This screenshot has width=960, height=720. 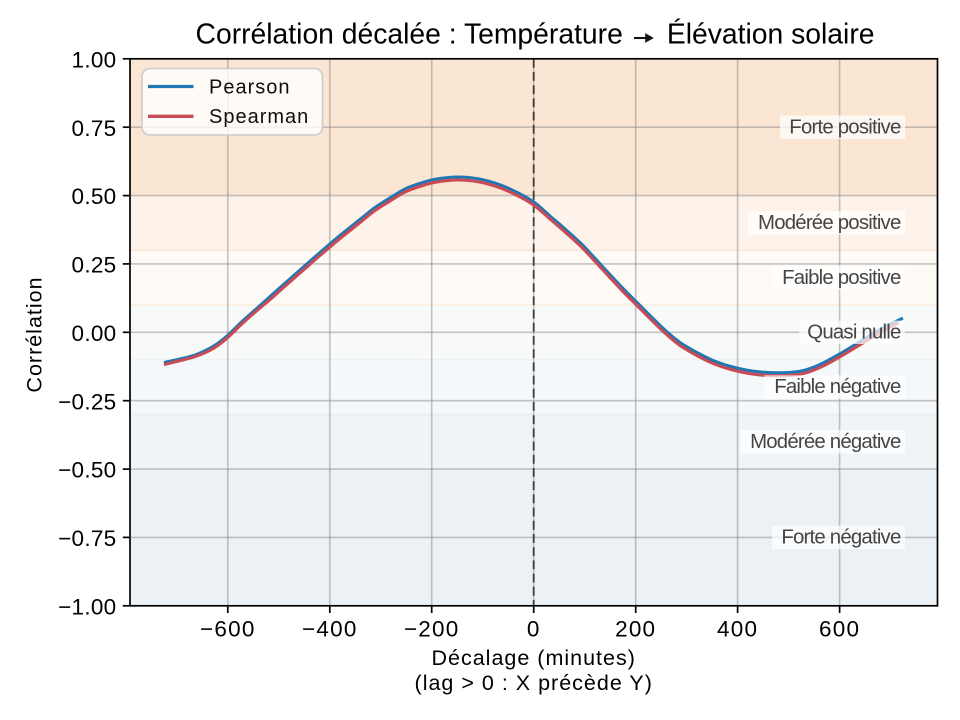 I want to click on svg-text: −0.25, so click(x=87, y=401).